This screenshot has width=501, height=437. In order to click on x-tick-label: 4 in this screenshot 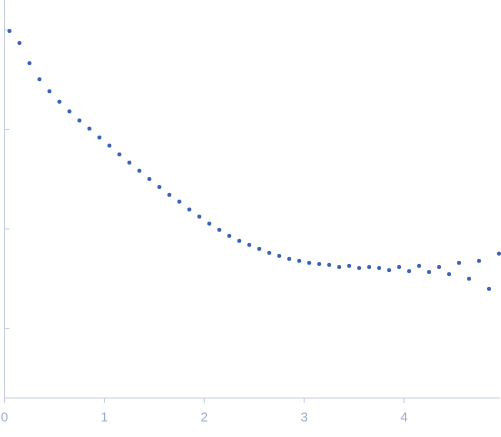, I will do `click(403, 416)`.